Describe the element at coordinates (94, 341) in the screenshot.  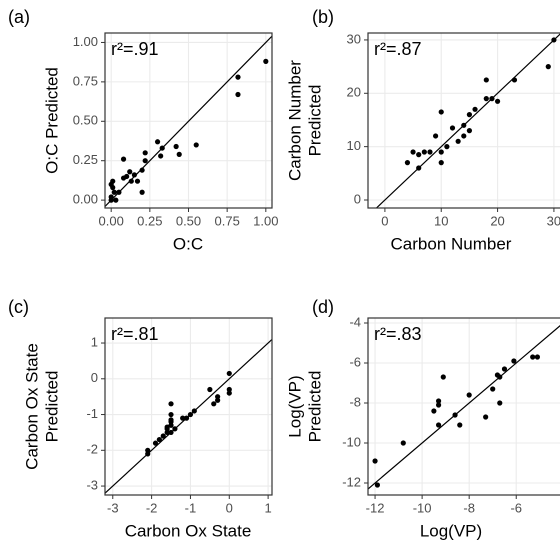
I see `y-tick-label: 1` at that location.